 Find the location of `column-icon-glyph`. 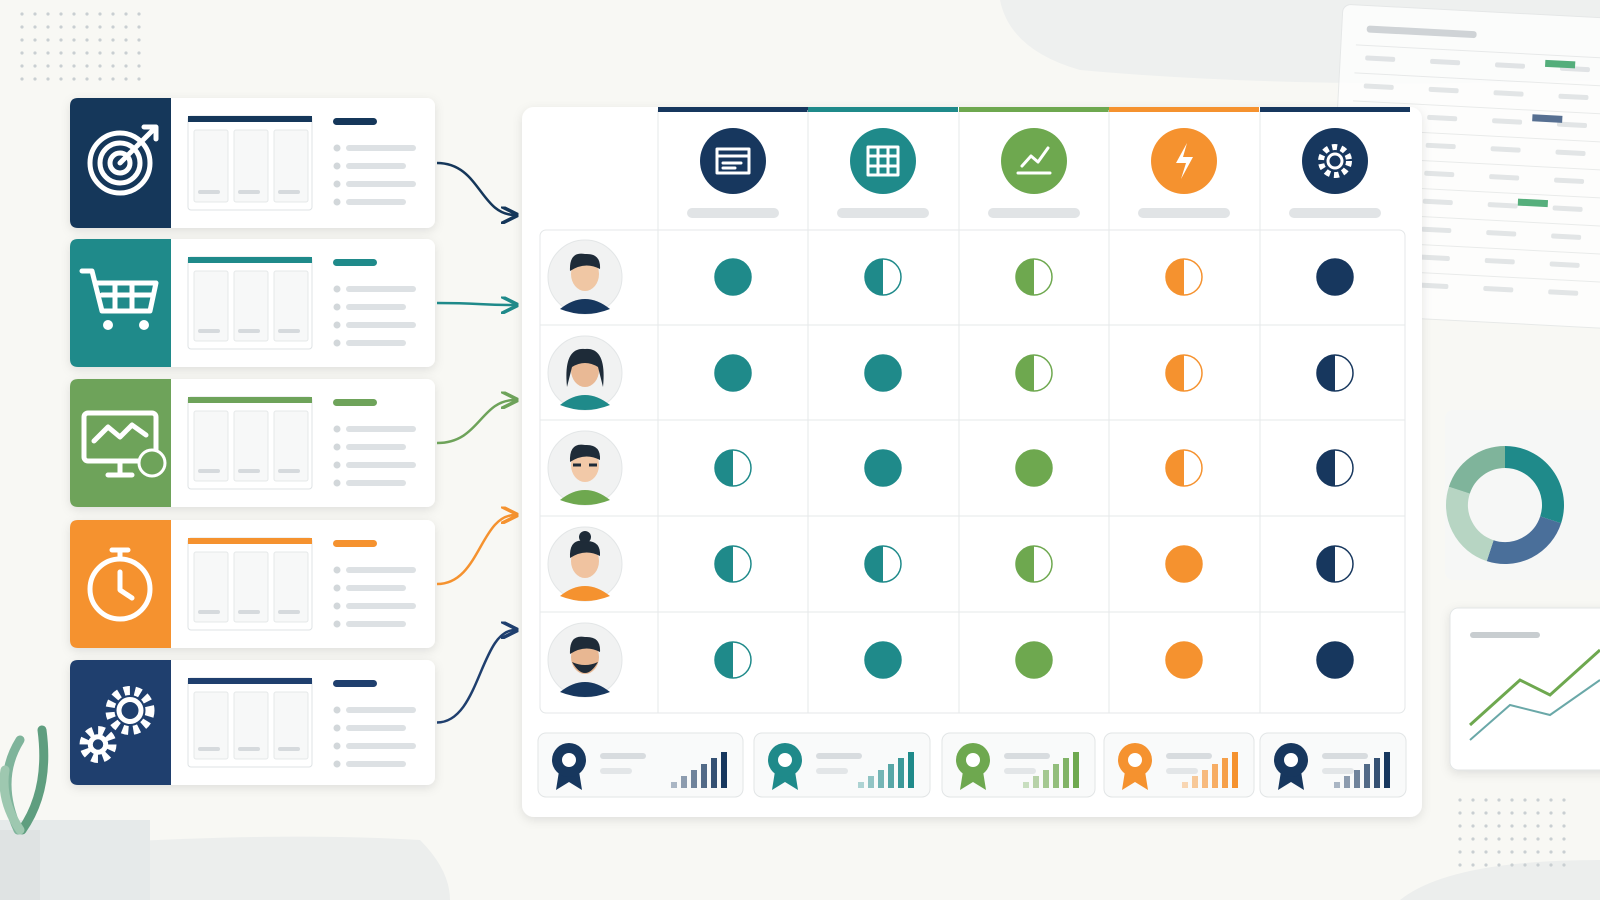

column-icon-glyph is located at coordinates (1184, 161).